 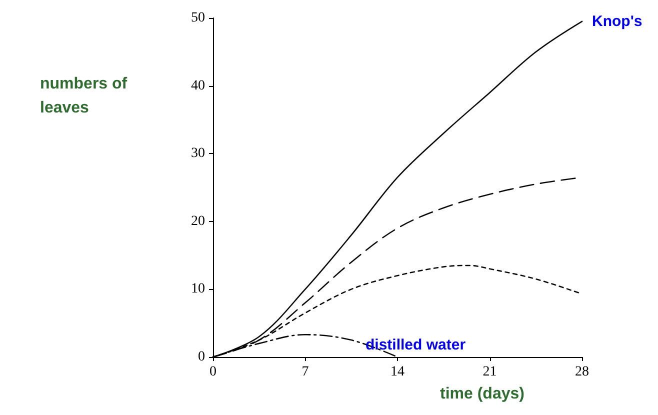 What do you see at coordinates (198, 221) in the screenshot?
I see `y-tick-label: 20` at bounding box center [198, 221].